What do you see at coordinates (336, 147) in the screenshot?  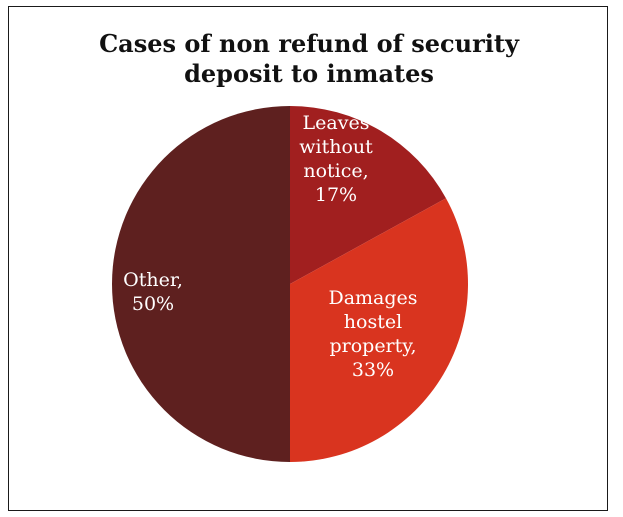 I see `slice-label-line: without` at bounding box center [336, 147].